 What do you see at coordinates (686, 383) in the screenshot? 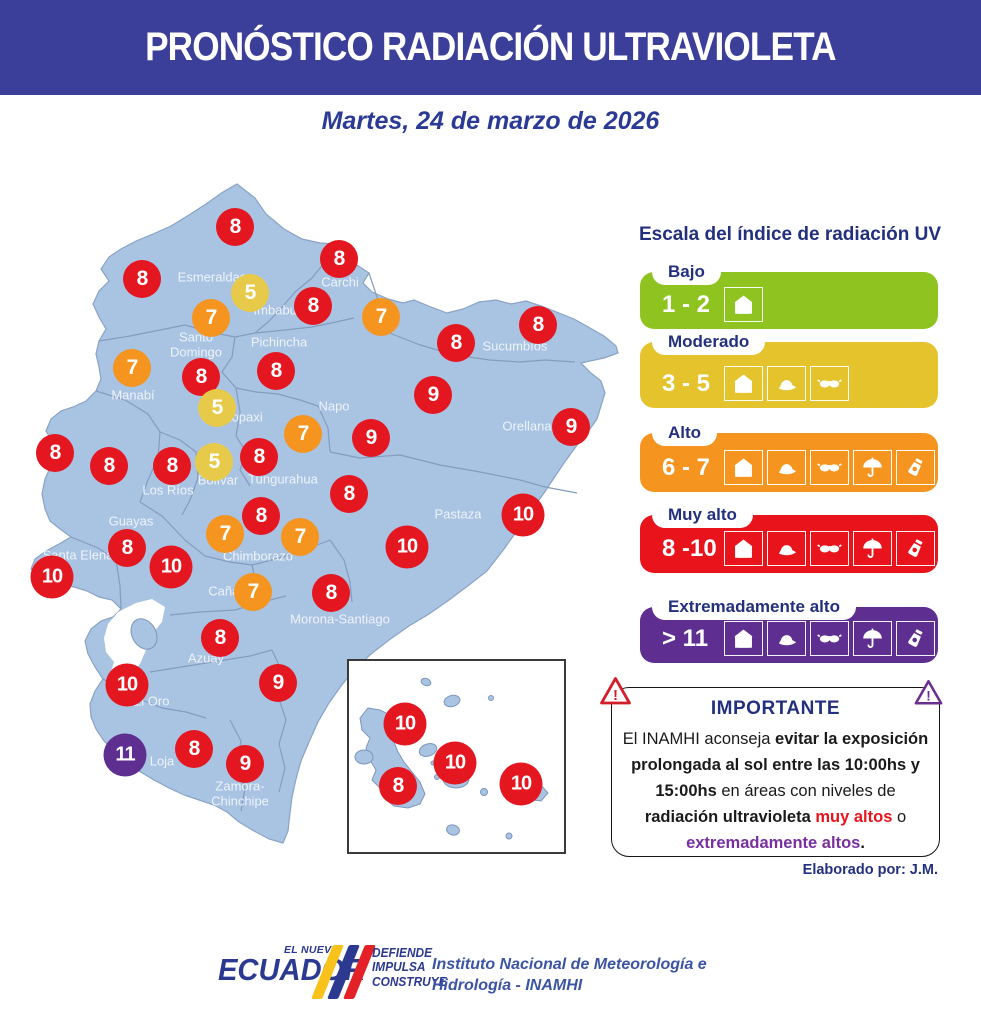
I see `legend-range: 3 - 5` at bounding box center [686, 383].